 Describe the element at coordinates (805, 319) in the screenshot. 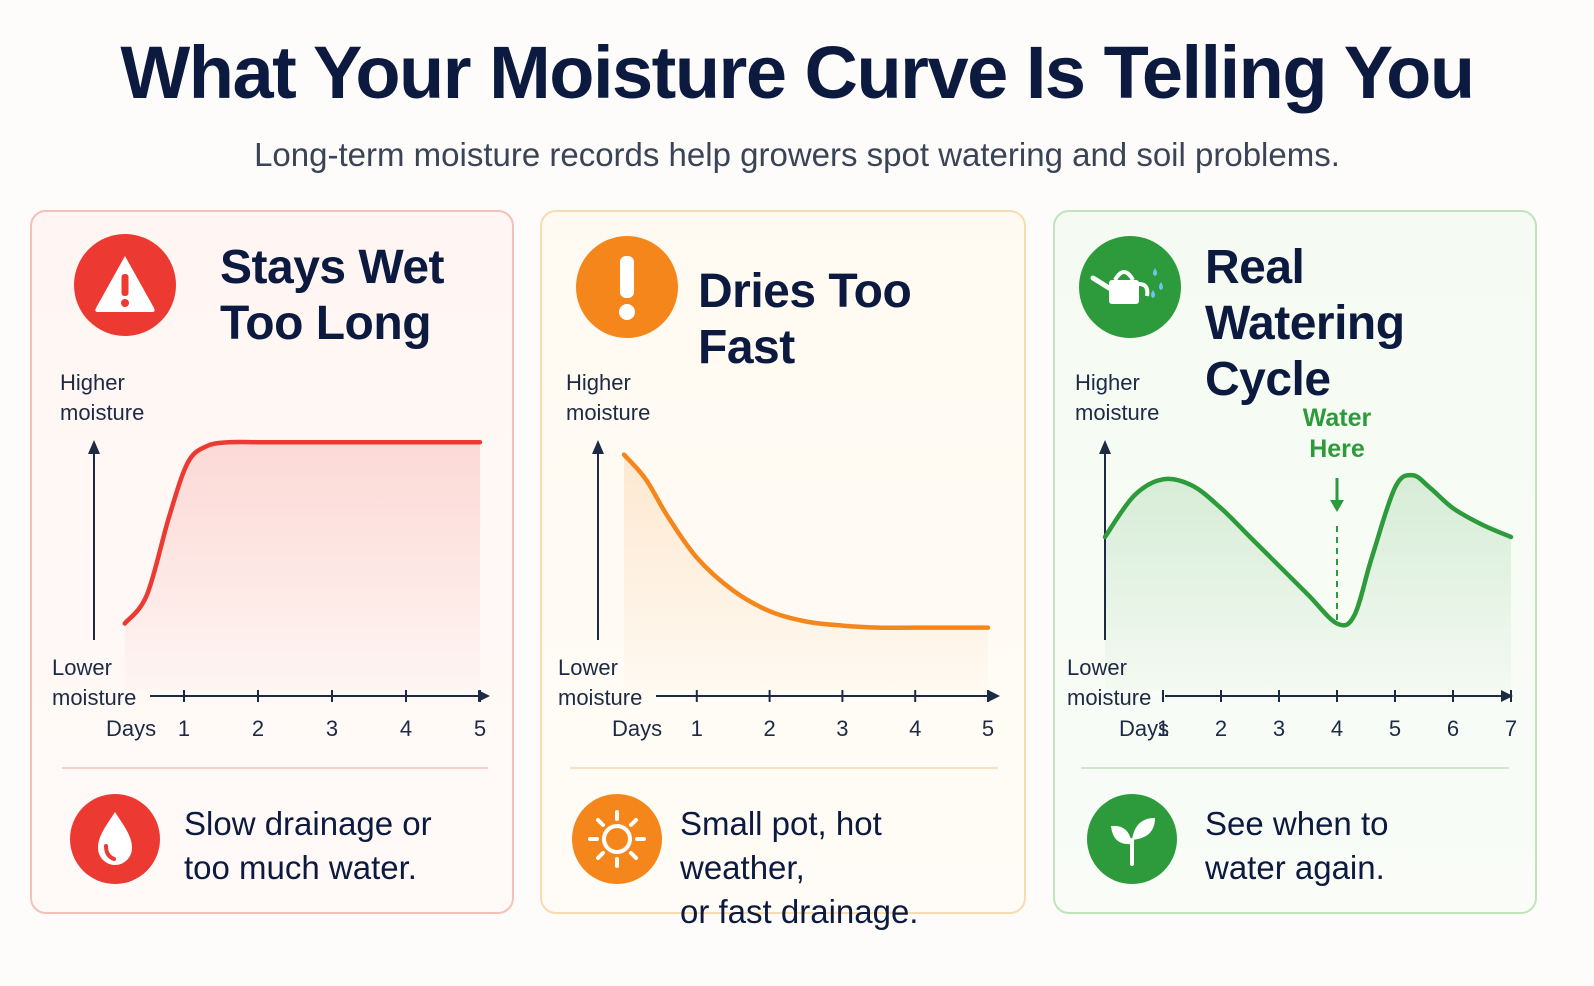

I see `card-title: Dries Too Fast` at that location.